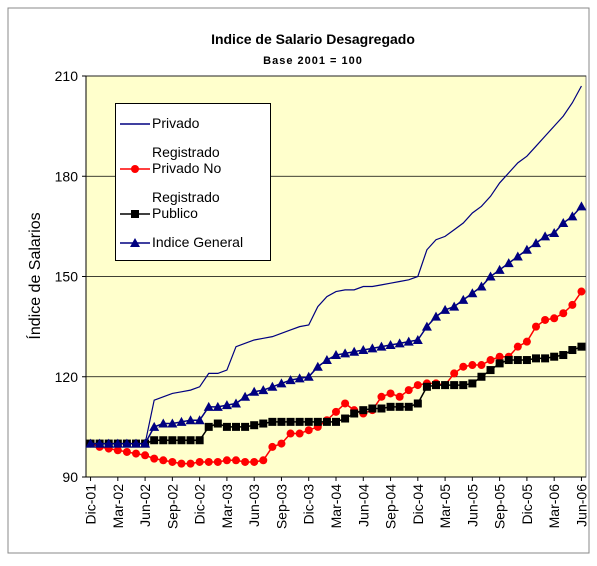 This screenshot has width=597, height=566. Describe the element at coordinates (67, 176) in the screenshot. I see `y-tick-label: 180` at that location.